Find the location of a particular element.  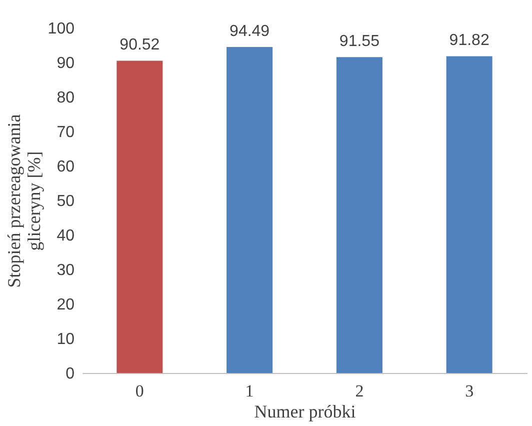

y-tick-label: 60 is located at coordinates (65, 167).